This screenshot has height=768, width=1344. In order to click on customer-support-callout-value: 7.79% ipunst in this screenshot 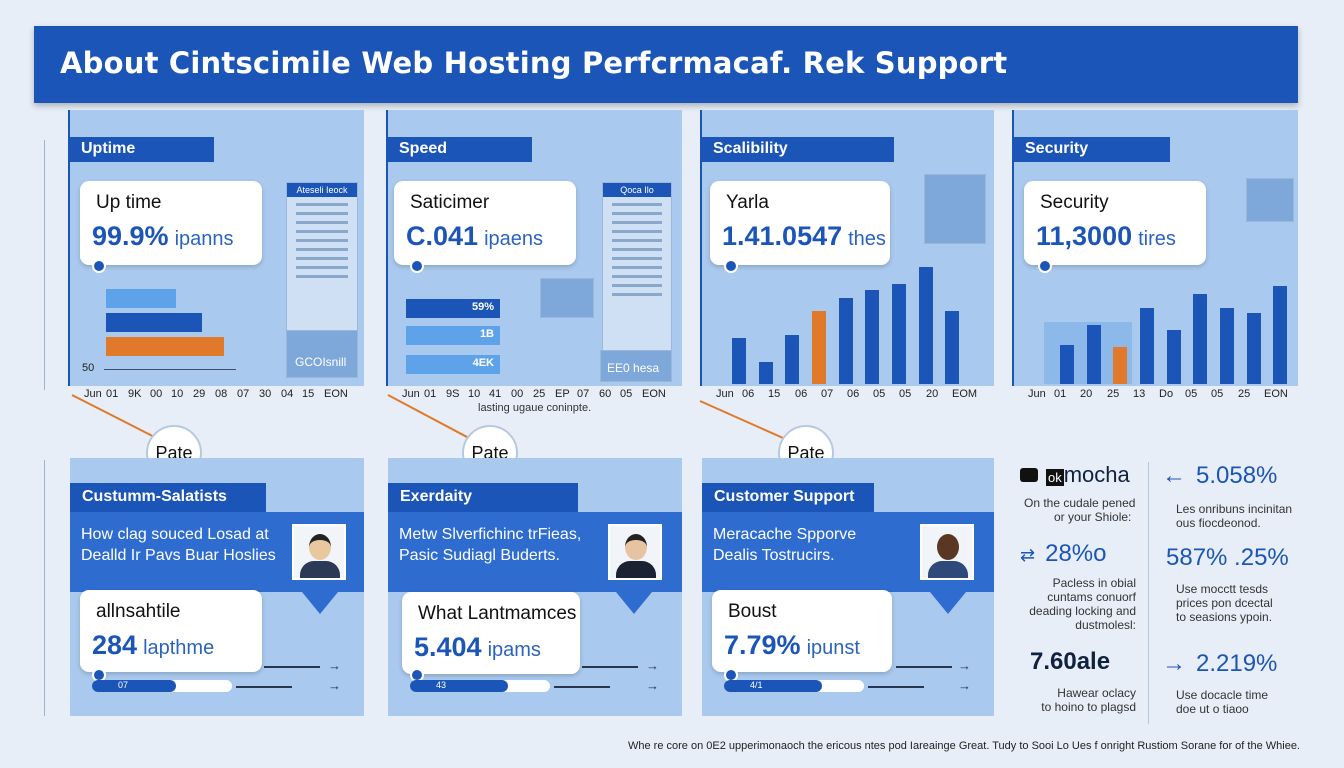, I will do `click(792, 645)`.